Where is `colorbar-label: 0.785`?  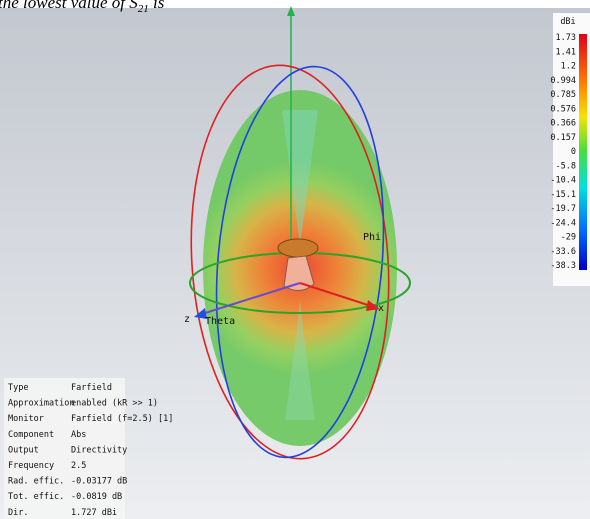 colorbar-label: 0.785 is located at coordinates (563, 95).